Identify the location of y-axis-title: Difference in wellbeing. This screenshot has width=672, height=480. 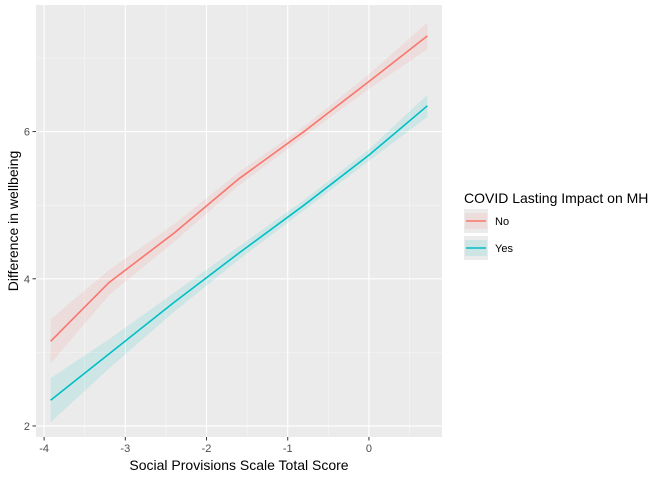
(13, 221).